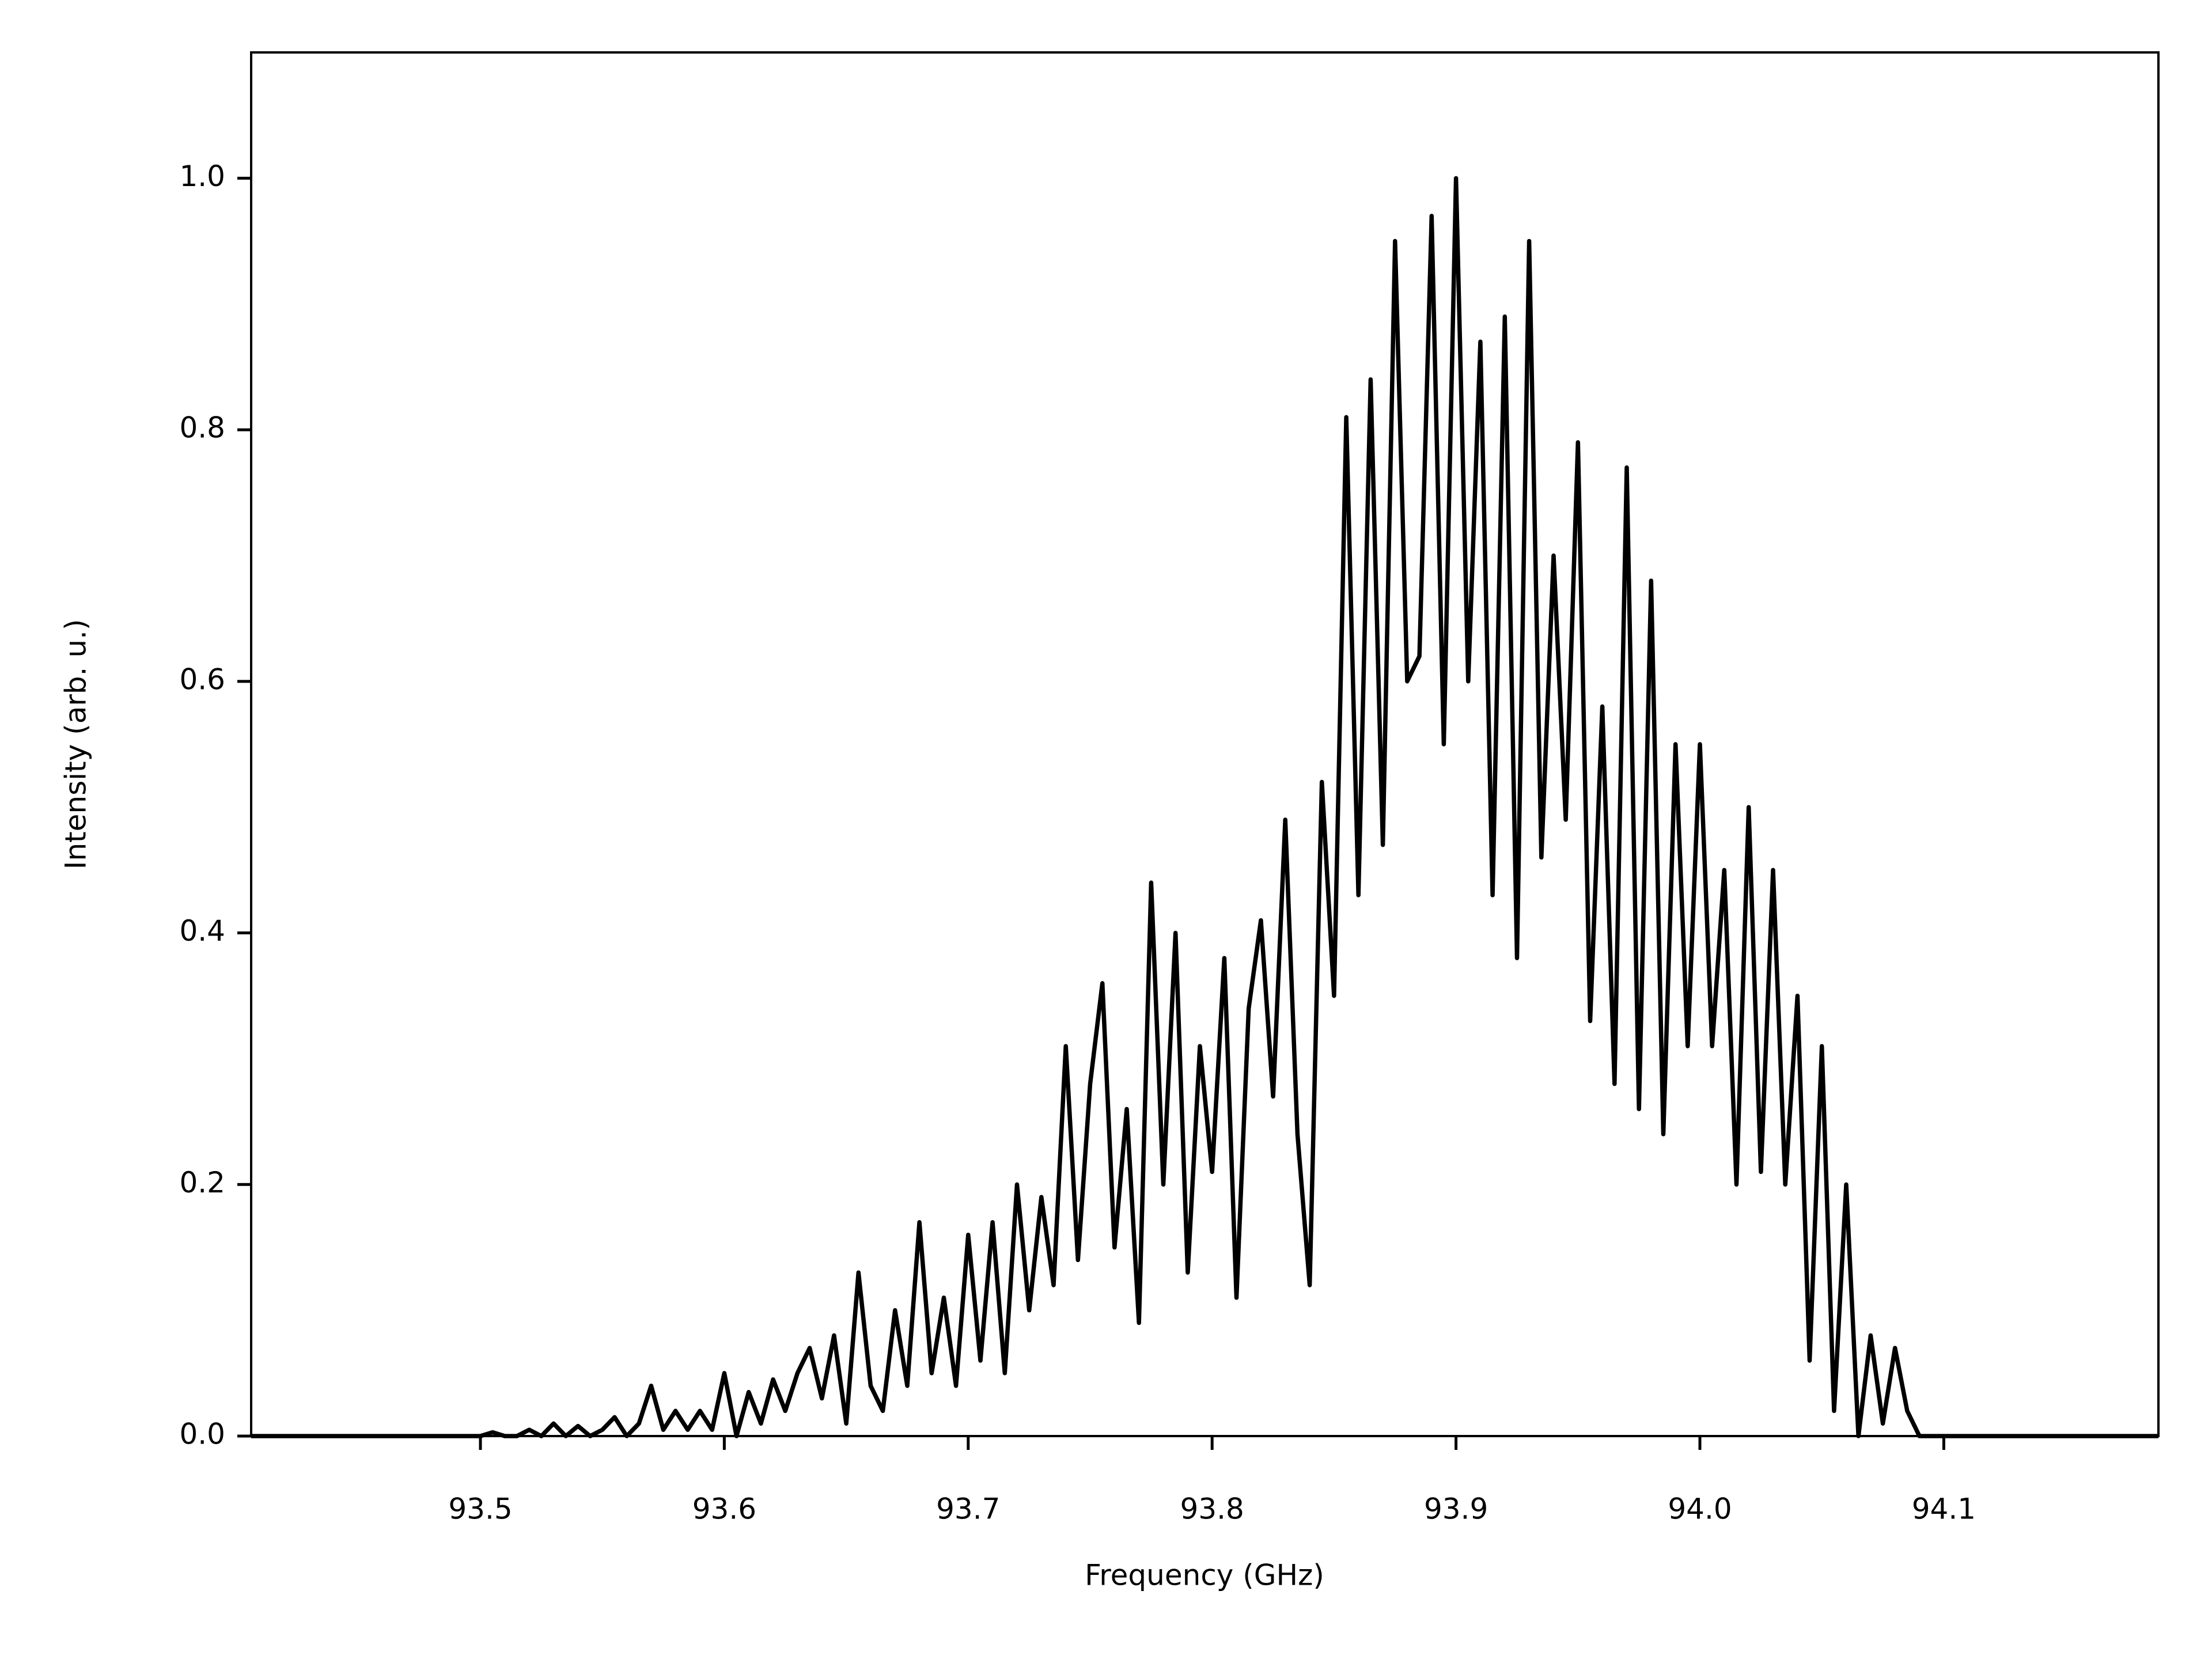 This screenshot has height=1659, width=2212. I want to click on x-tick-label: 93.7, so click(968, 1509).